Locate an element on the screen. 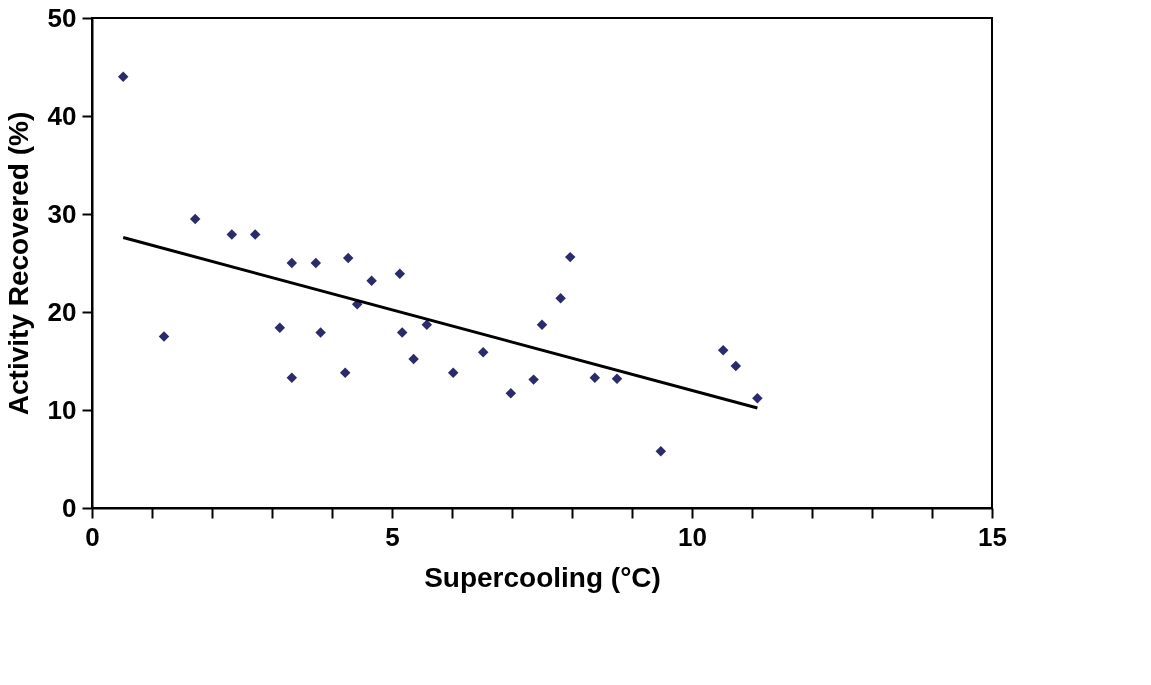 This screenshot has height=685, width=1151. y-axis-title: Activity Recovered (%) is located at coordinates (18, 263).